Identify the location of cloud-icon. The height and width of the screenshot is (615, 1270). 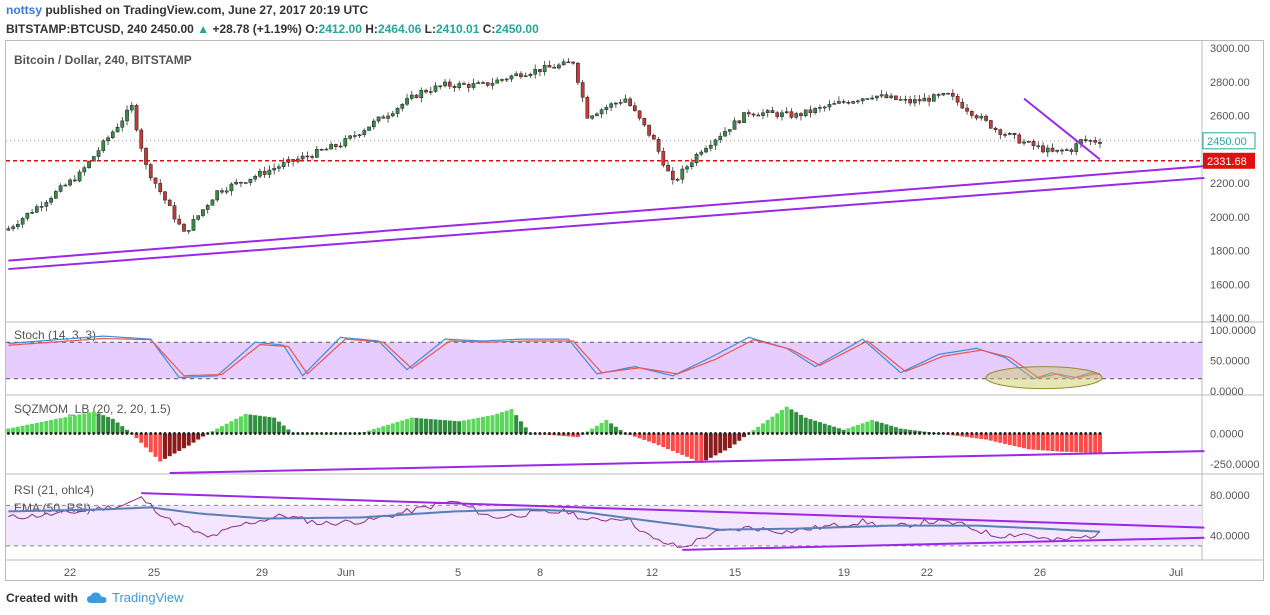
(97, 597).